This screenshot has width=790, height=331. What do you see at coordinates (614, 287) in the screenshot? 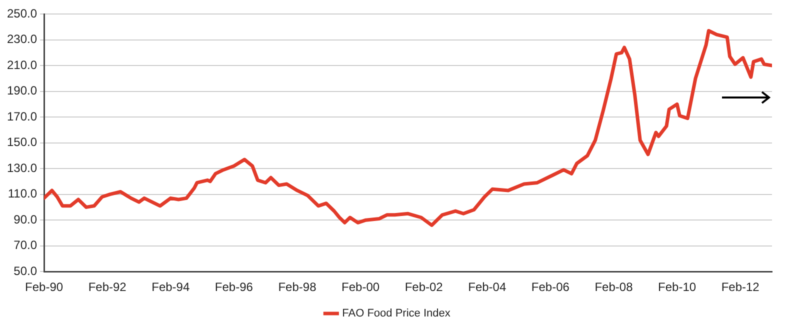
I see `x-tick-label: Feb-08` at bounding box center [614, 287].